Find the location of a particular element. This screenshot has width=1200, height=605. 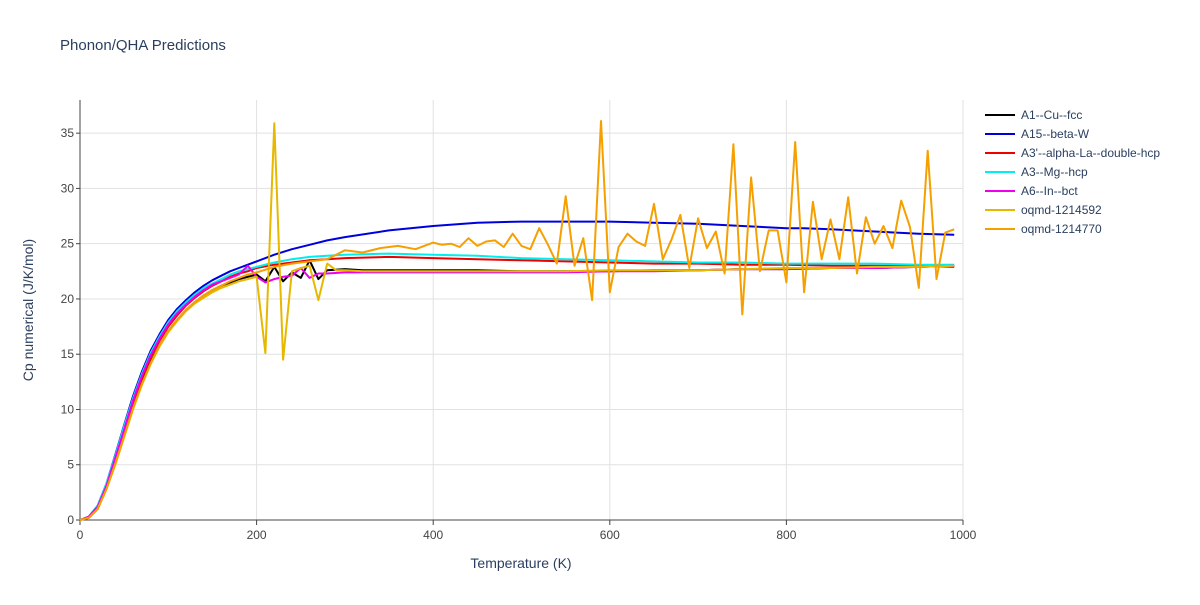

y-tick-label: 10 is located at coordinates (68, 409).